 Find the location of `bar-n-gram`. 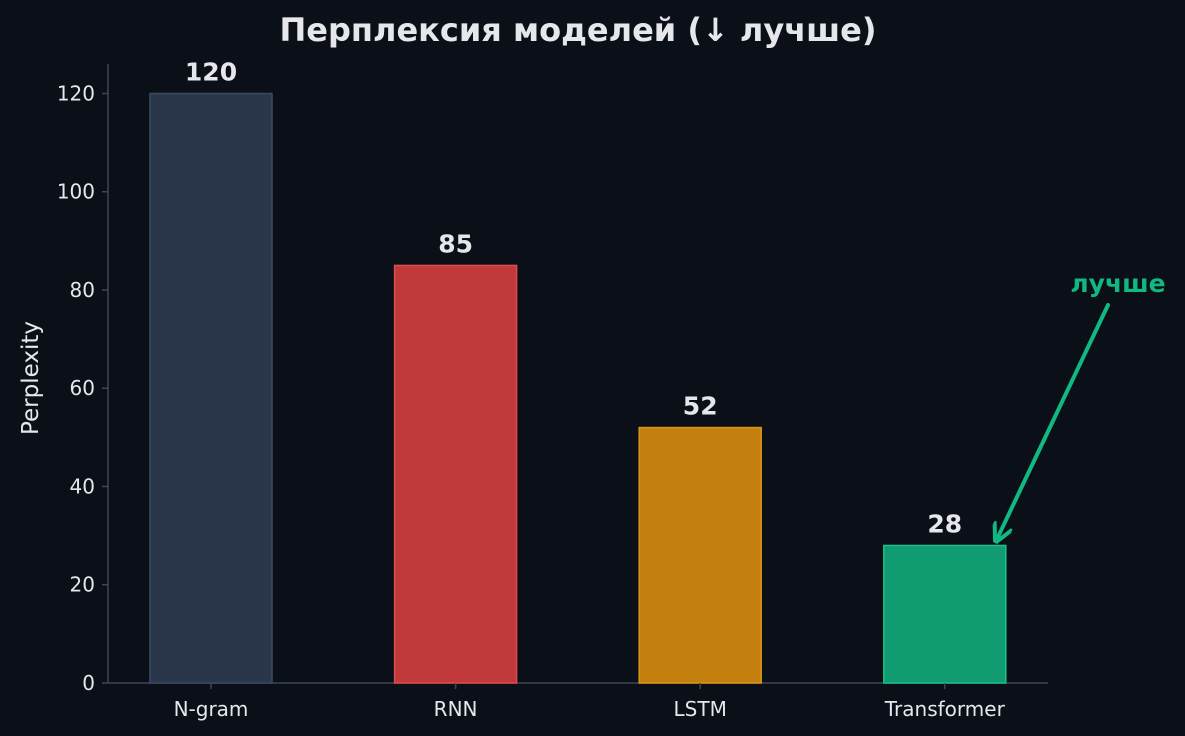

bar-n-gram is located at coordinates (211, 388).